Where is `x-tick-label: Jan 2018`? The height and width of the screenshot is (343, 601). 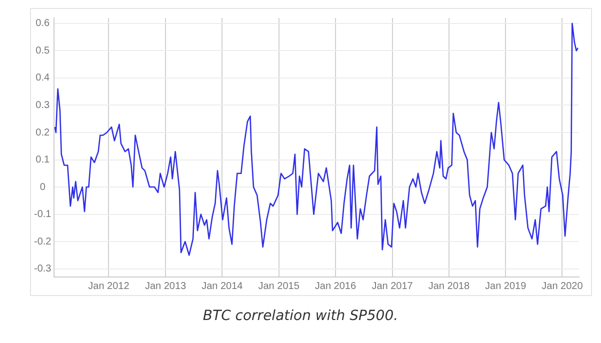
x-tick-label: Jan 2018 is located at coordinates (449, 286).